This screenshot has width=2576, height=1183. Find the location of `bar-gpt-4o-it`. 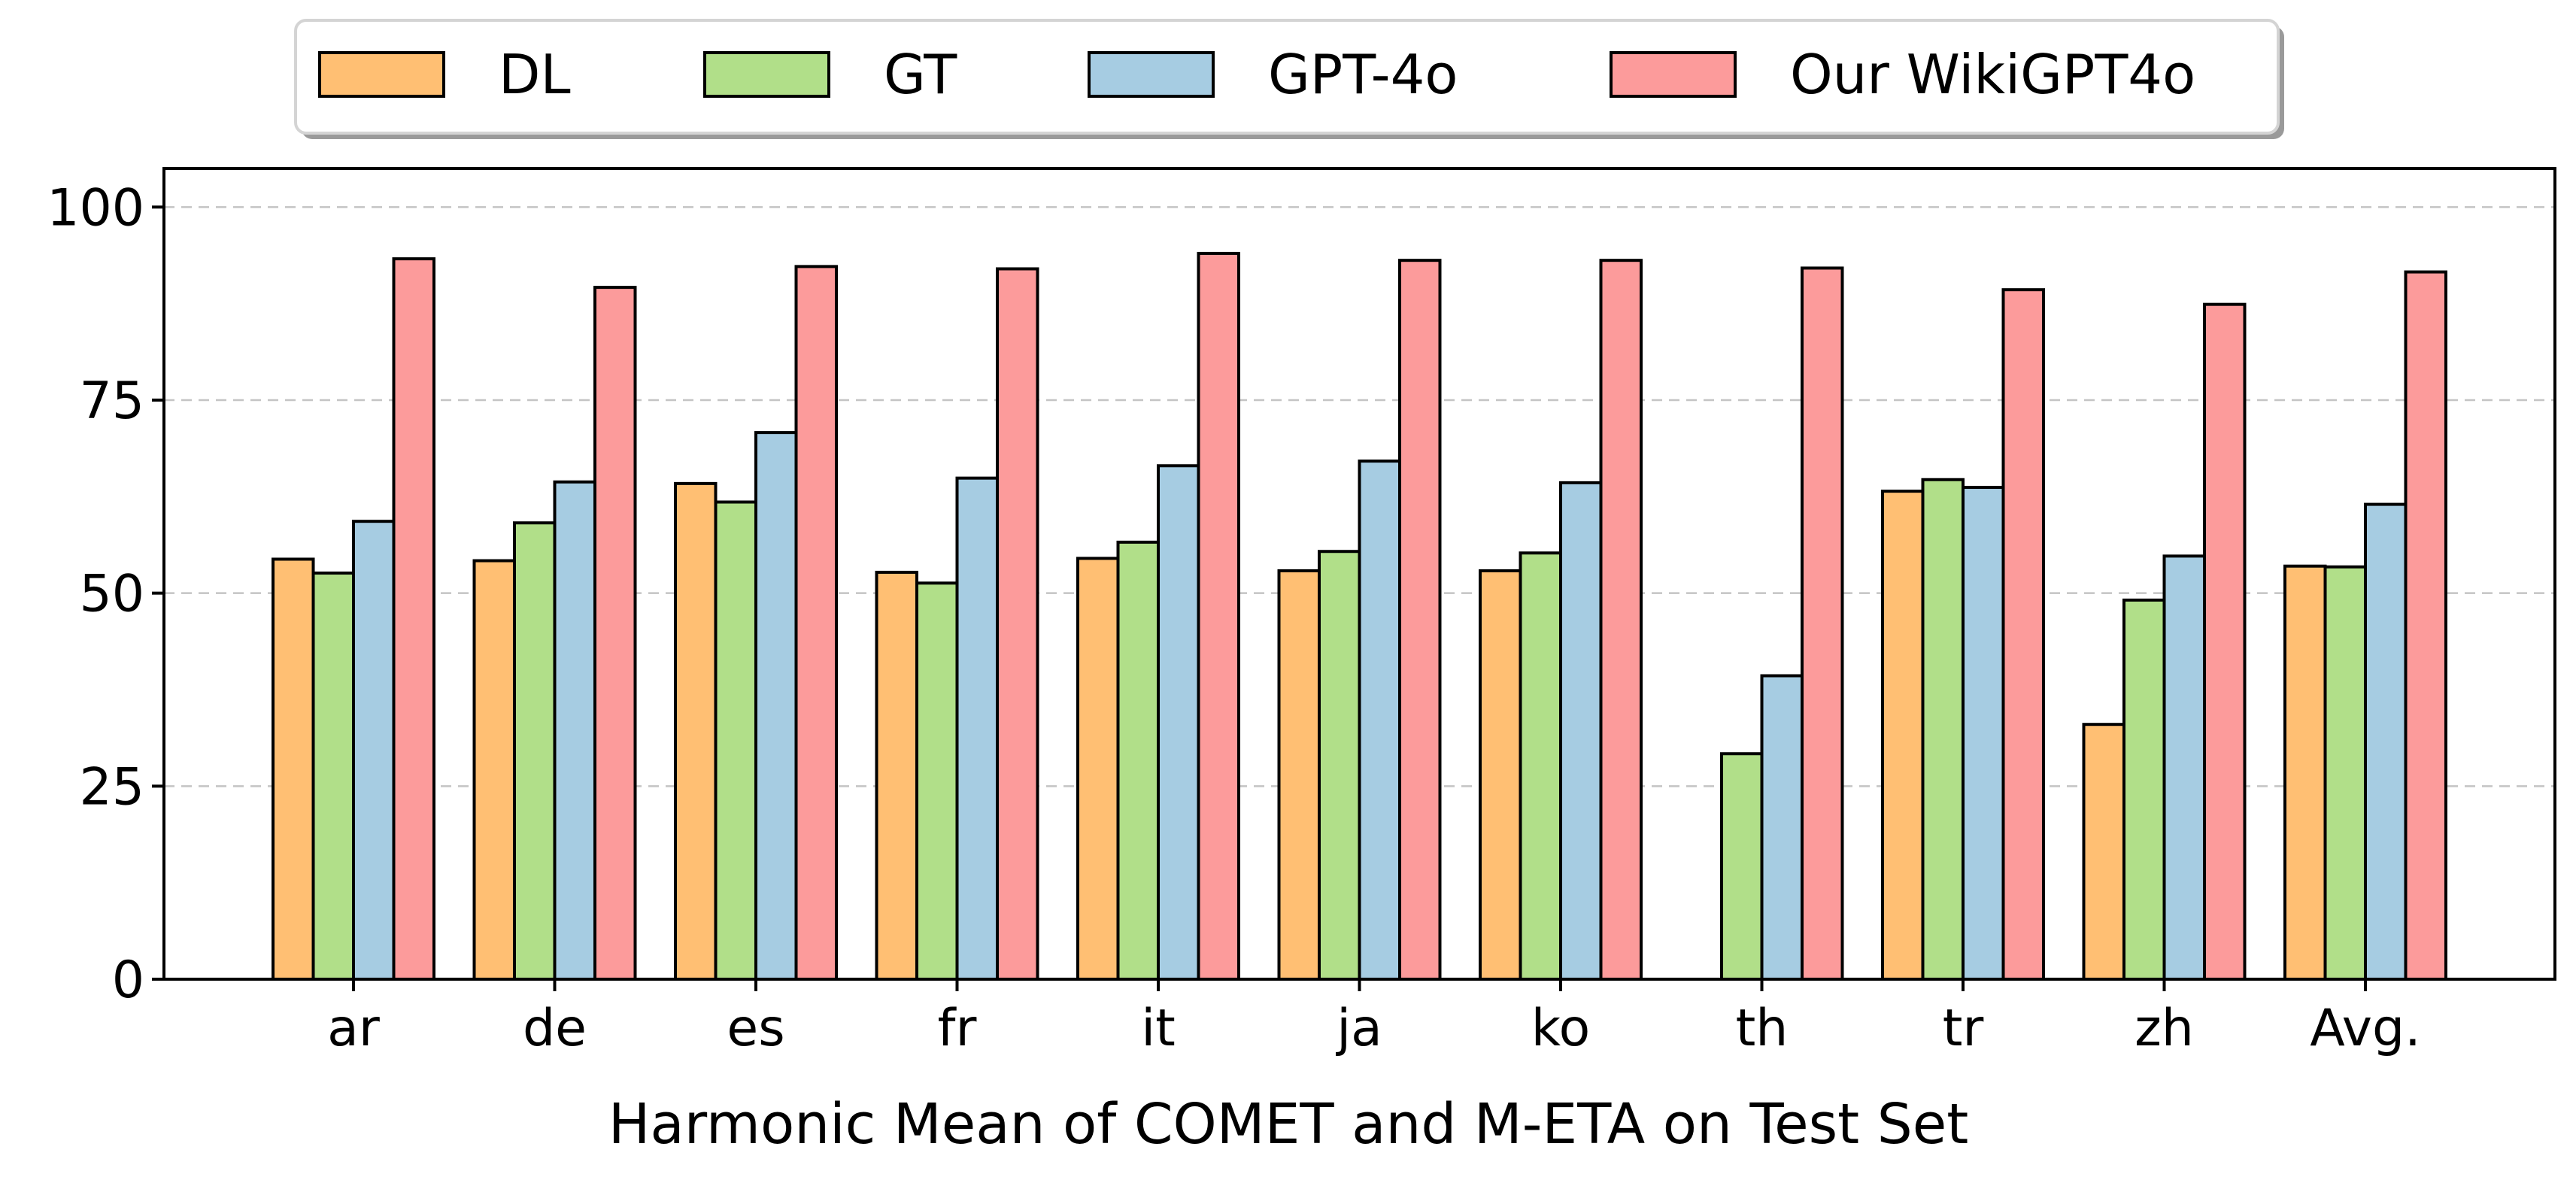

bar-gpt-4o-it is located at coordinates (1178, 722).